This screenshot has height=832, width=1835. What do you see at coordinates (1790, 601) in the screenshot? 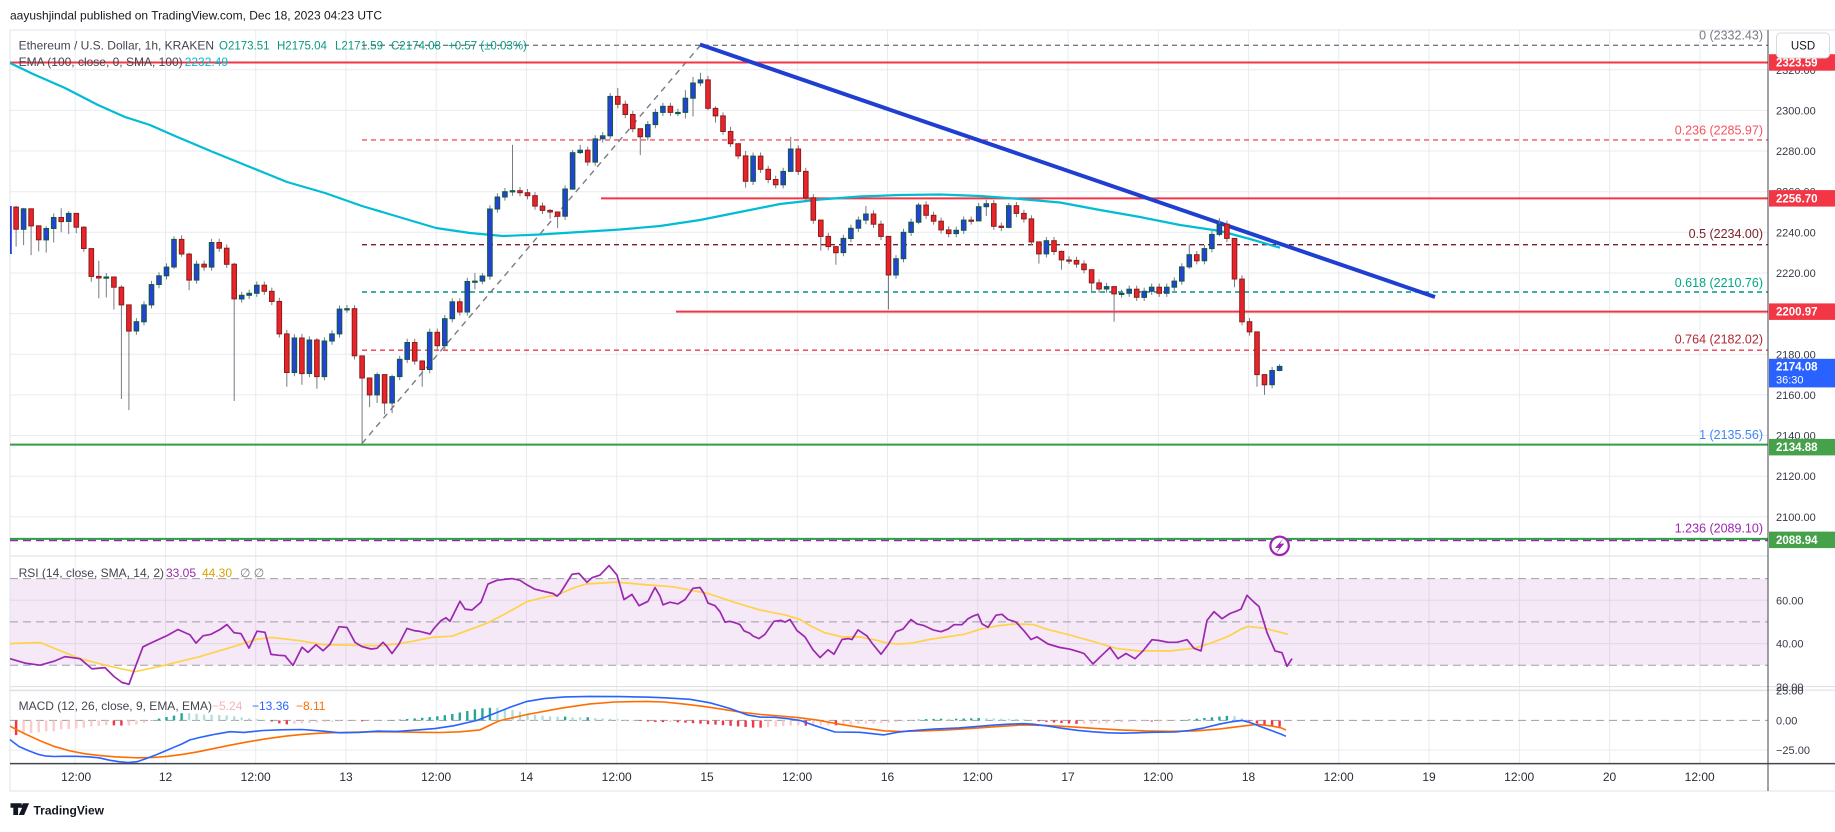
I see `svg-text: 60.00` at bounding box center [1790, 601].